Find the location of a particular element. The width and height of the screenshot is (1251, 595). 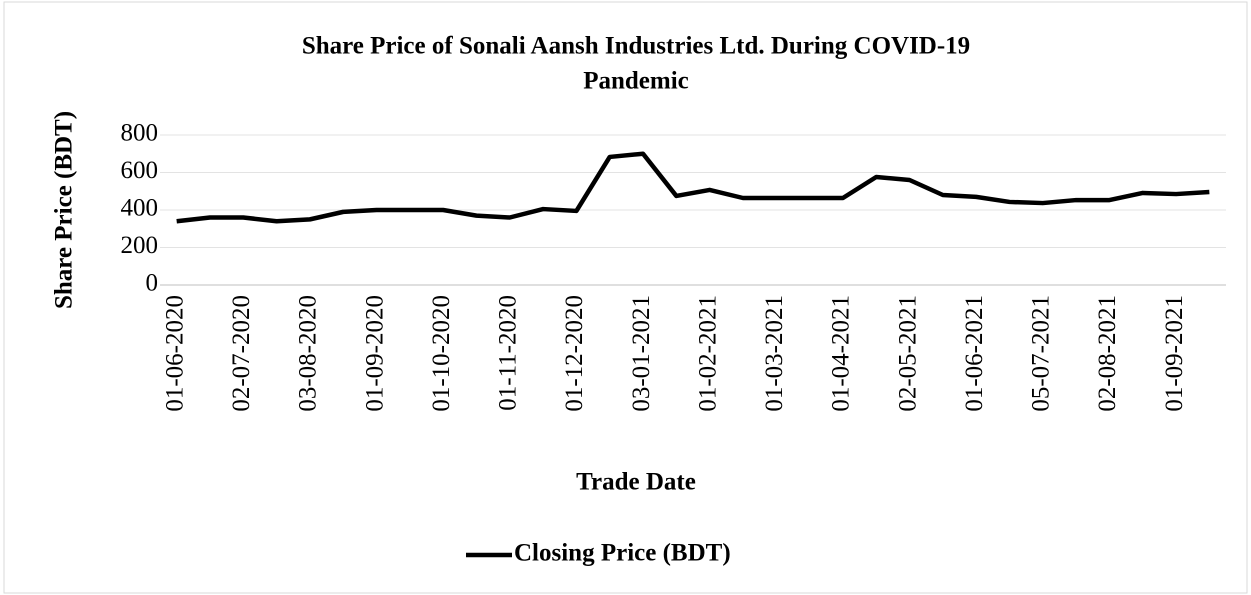

x-tick-label: 01-06-2020 is located at coordinates (174, 353).